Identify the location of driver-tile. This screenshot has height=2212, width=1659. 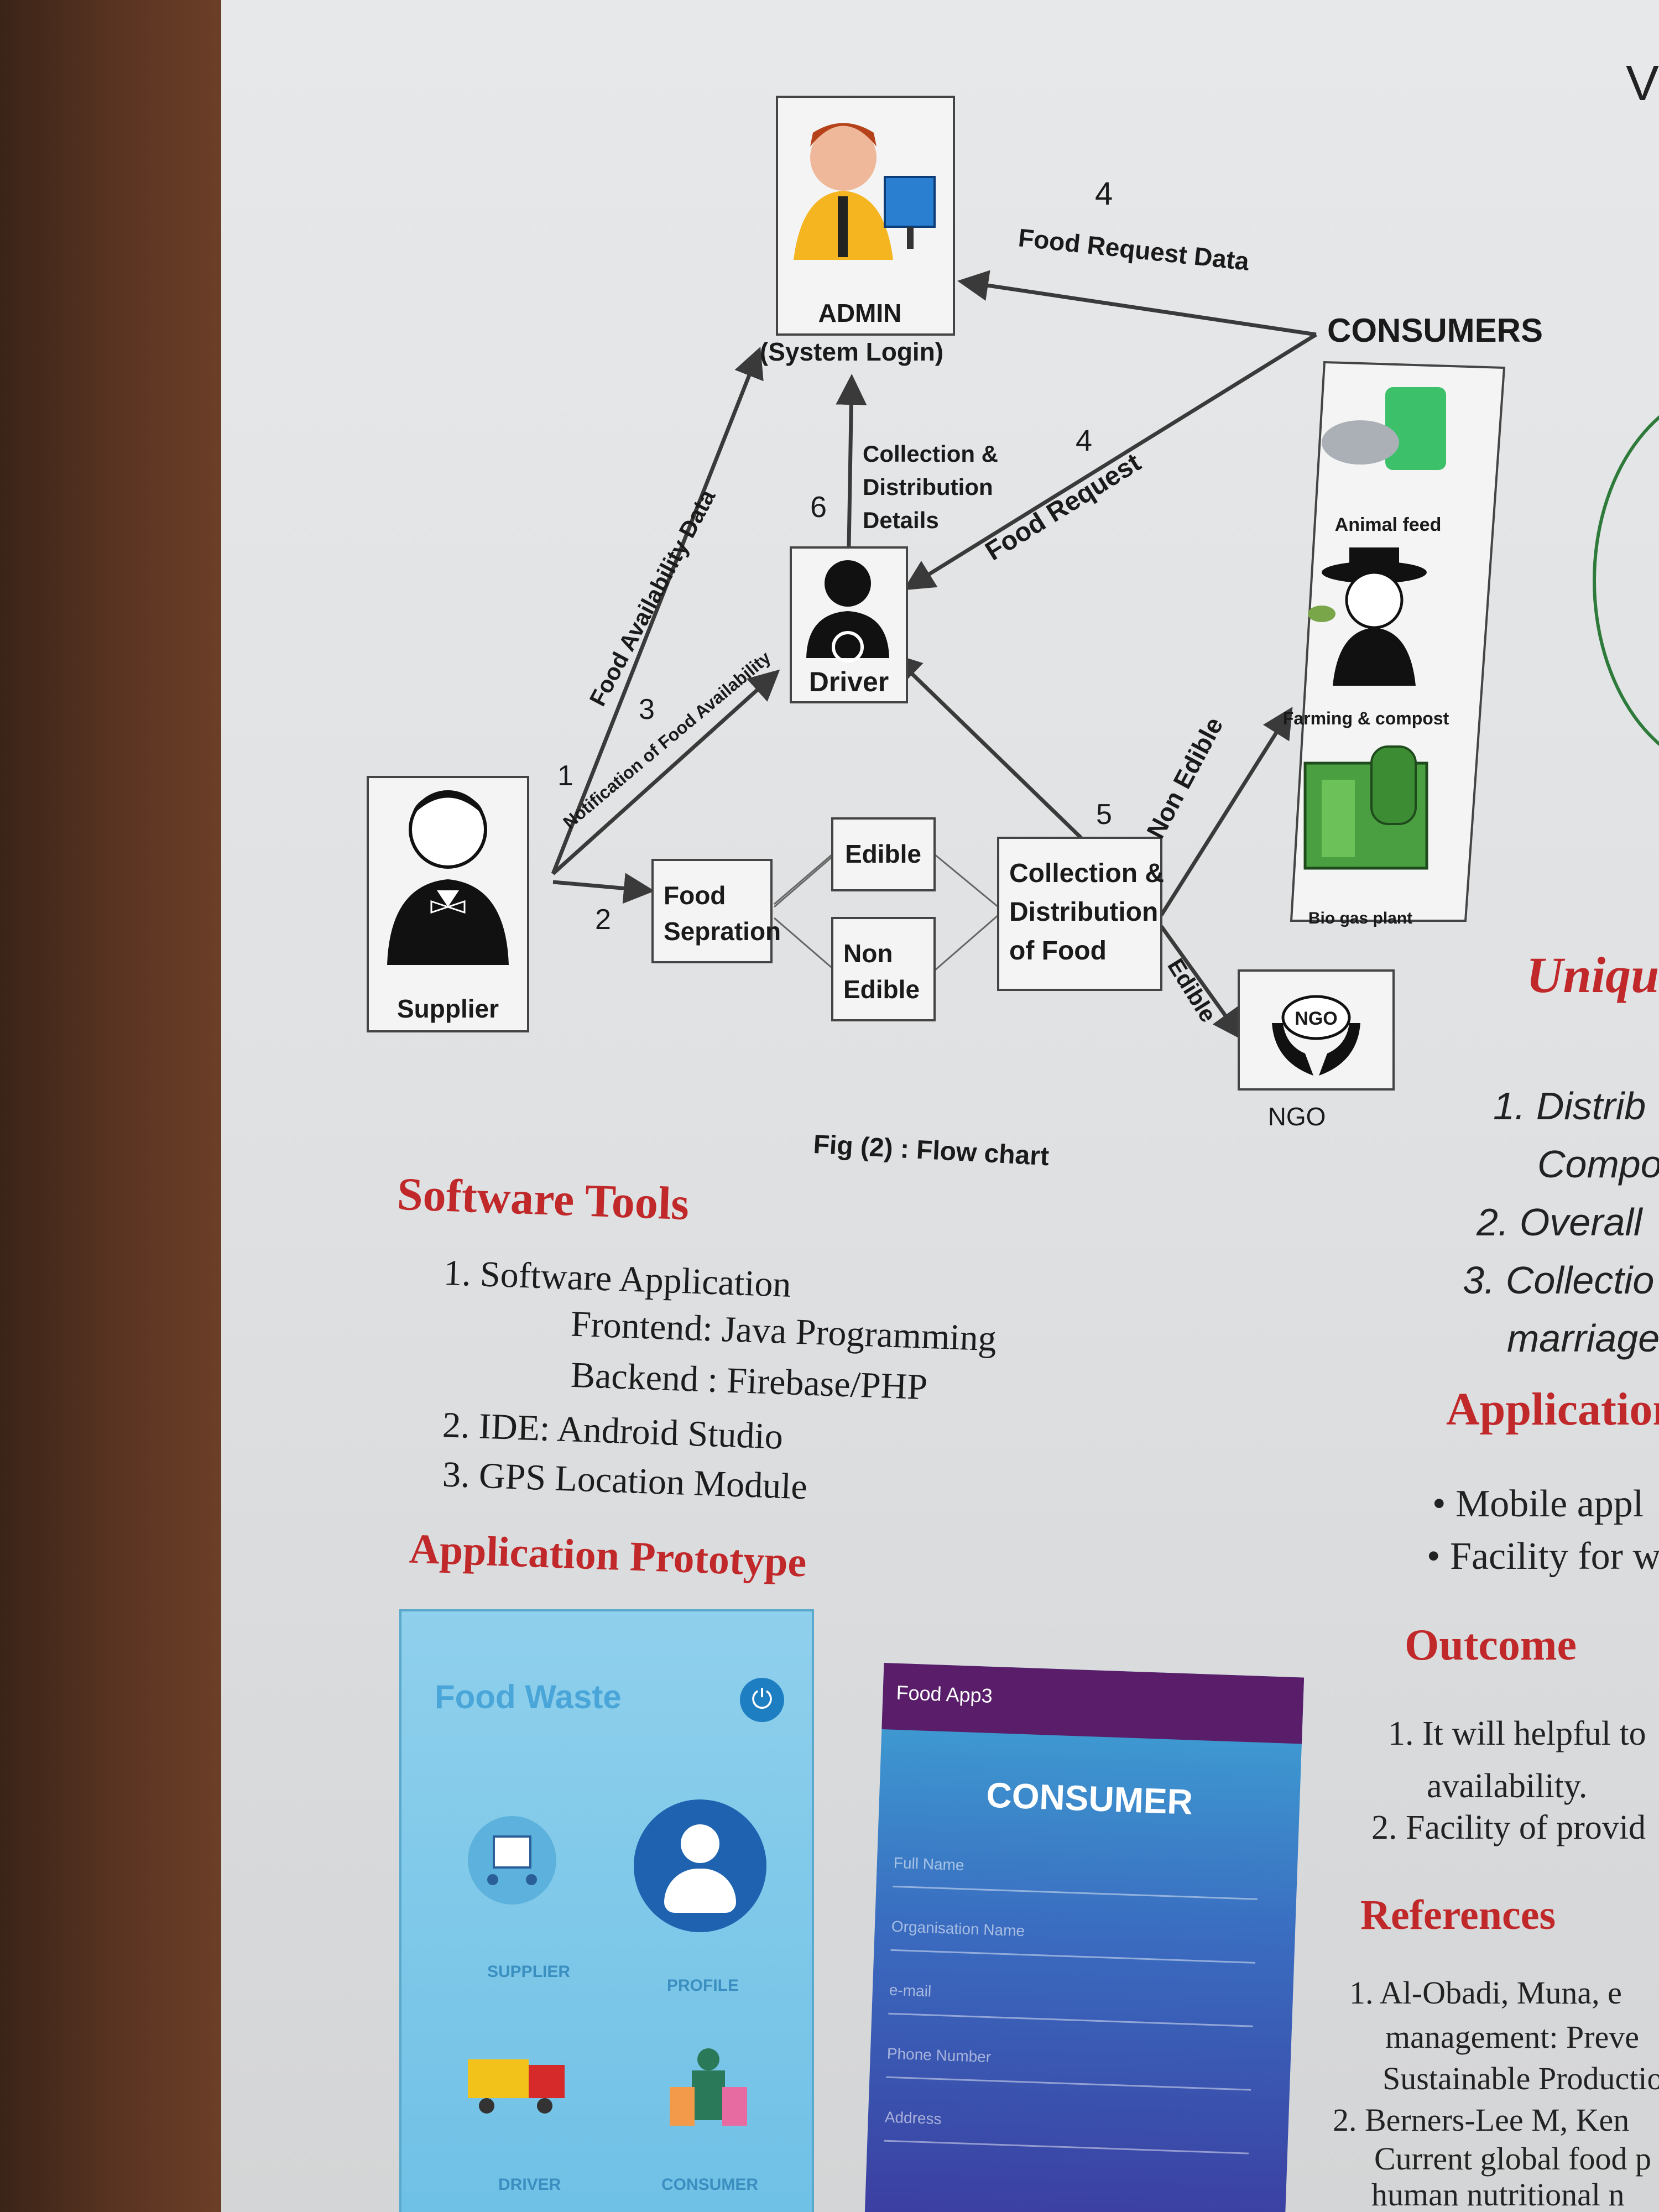
(517, 2098).